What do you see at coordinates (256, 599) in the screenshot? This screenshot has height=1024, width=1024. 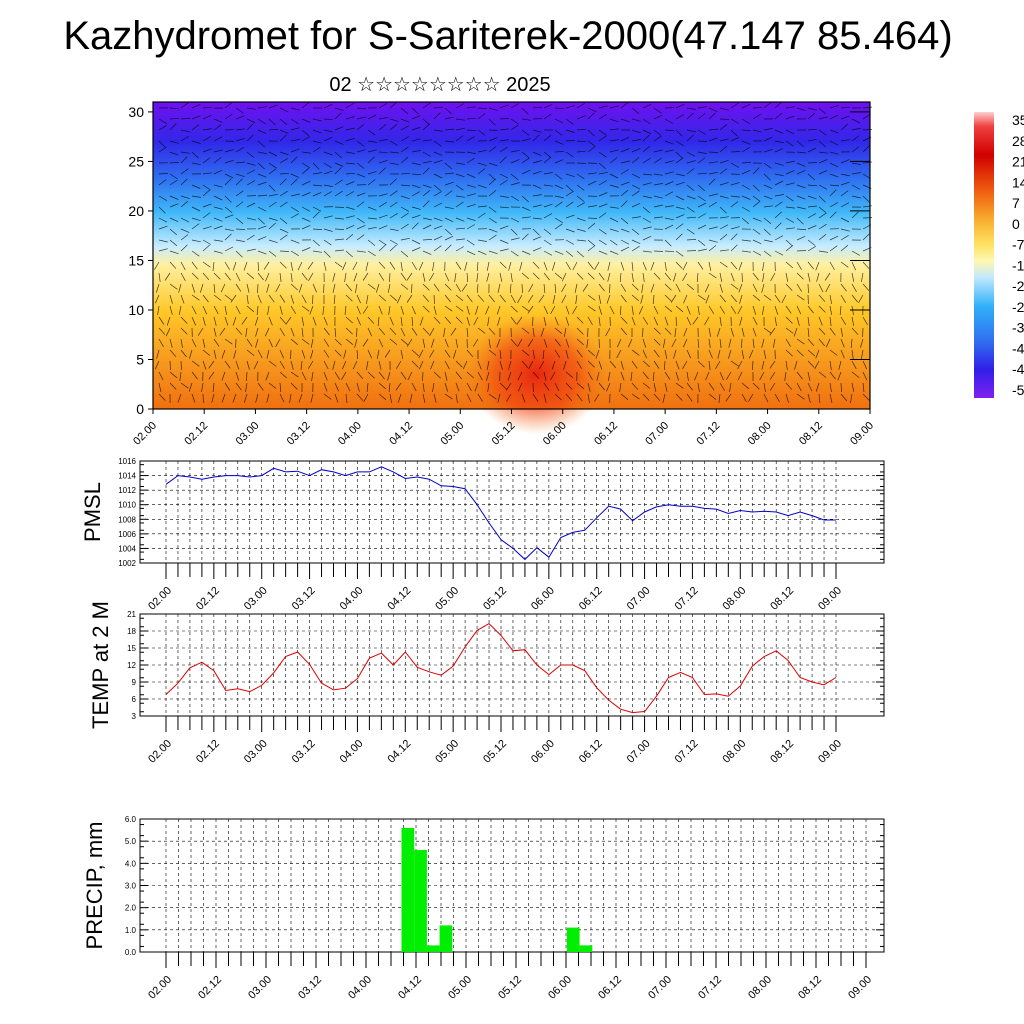 I see `x-tick-label: 03.00` at bounding box center [256, 599].